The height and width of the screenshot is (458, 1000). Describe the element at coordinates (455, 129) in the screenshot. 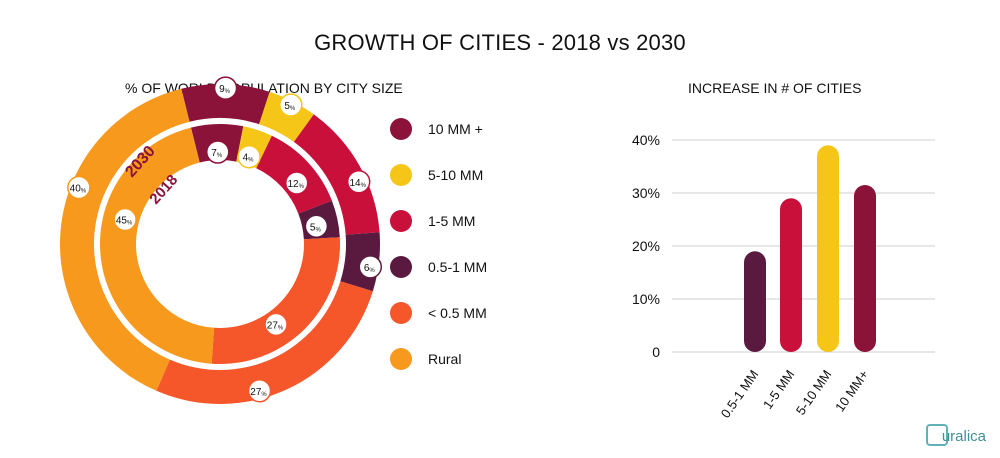

I see `legend-label: 10 MM +` at that location.